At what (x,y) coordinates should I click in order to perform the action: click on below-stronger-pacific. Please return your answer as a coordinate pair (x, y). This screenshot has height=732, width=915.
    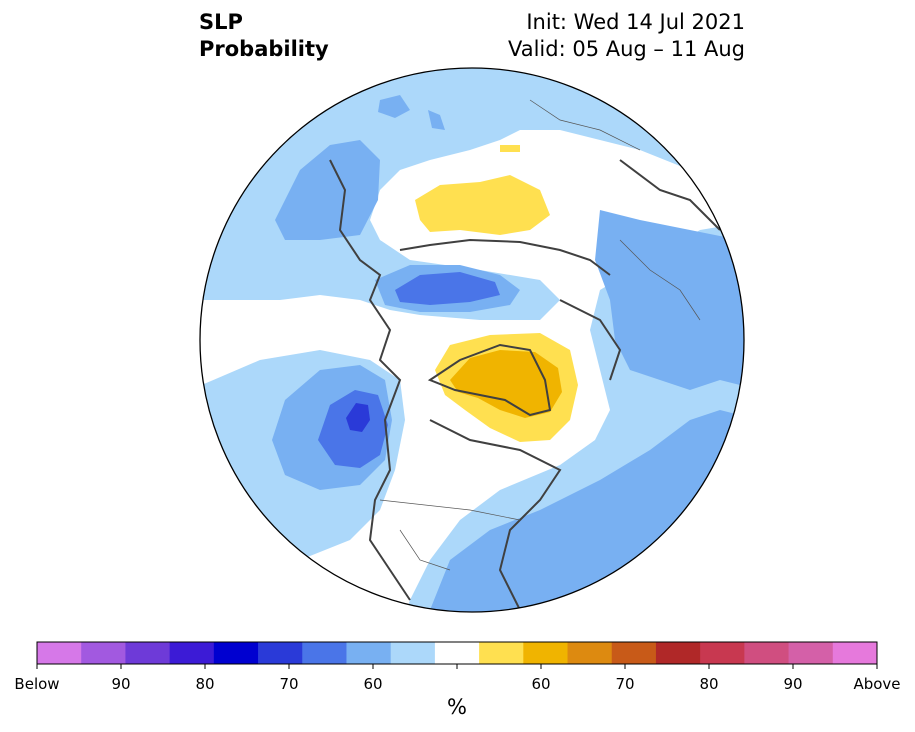
    Looking at the image, I should click on (358, 417).